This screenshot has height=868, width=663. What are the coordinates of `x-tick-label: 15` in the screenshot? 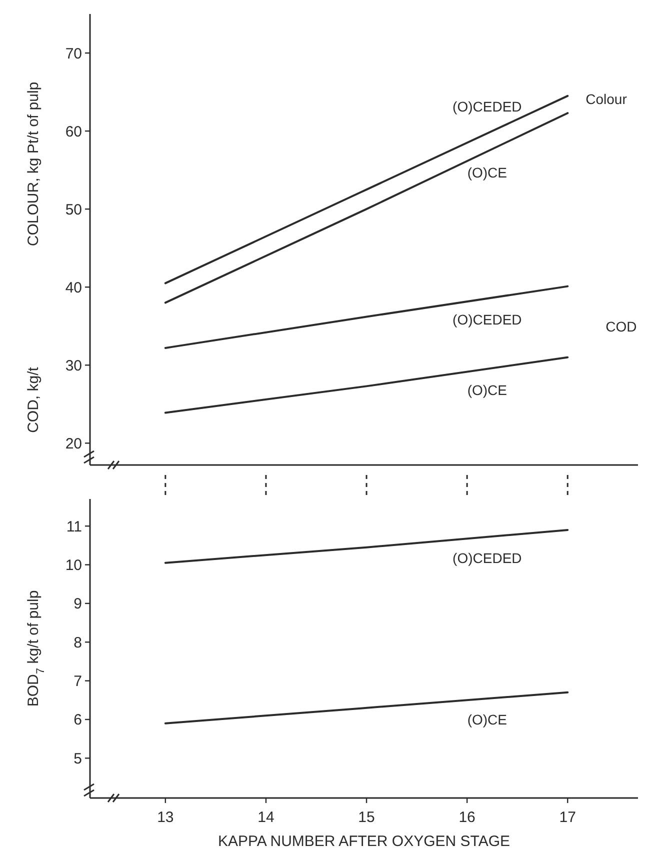 It's located at (366, 817).